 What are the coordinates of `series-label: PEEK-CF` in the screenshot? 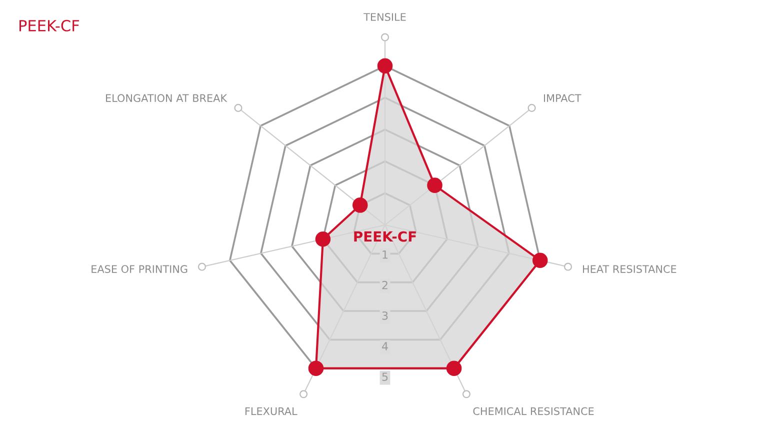 It's located at (385, 236).